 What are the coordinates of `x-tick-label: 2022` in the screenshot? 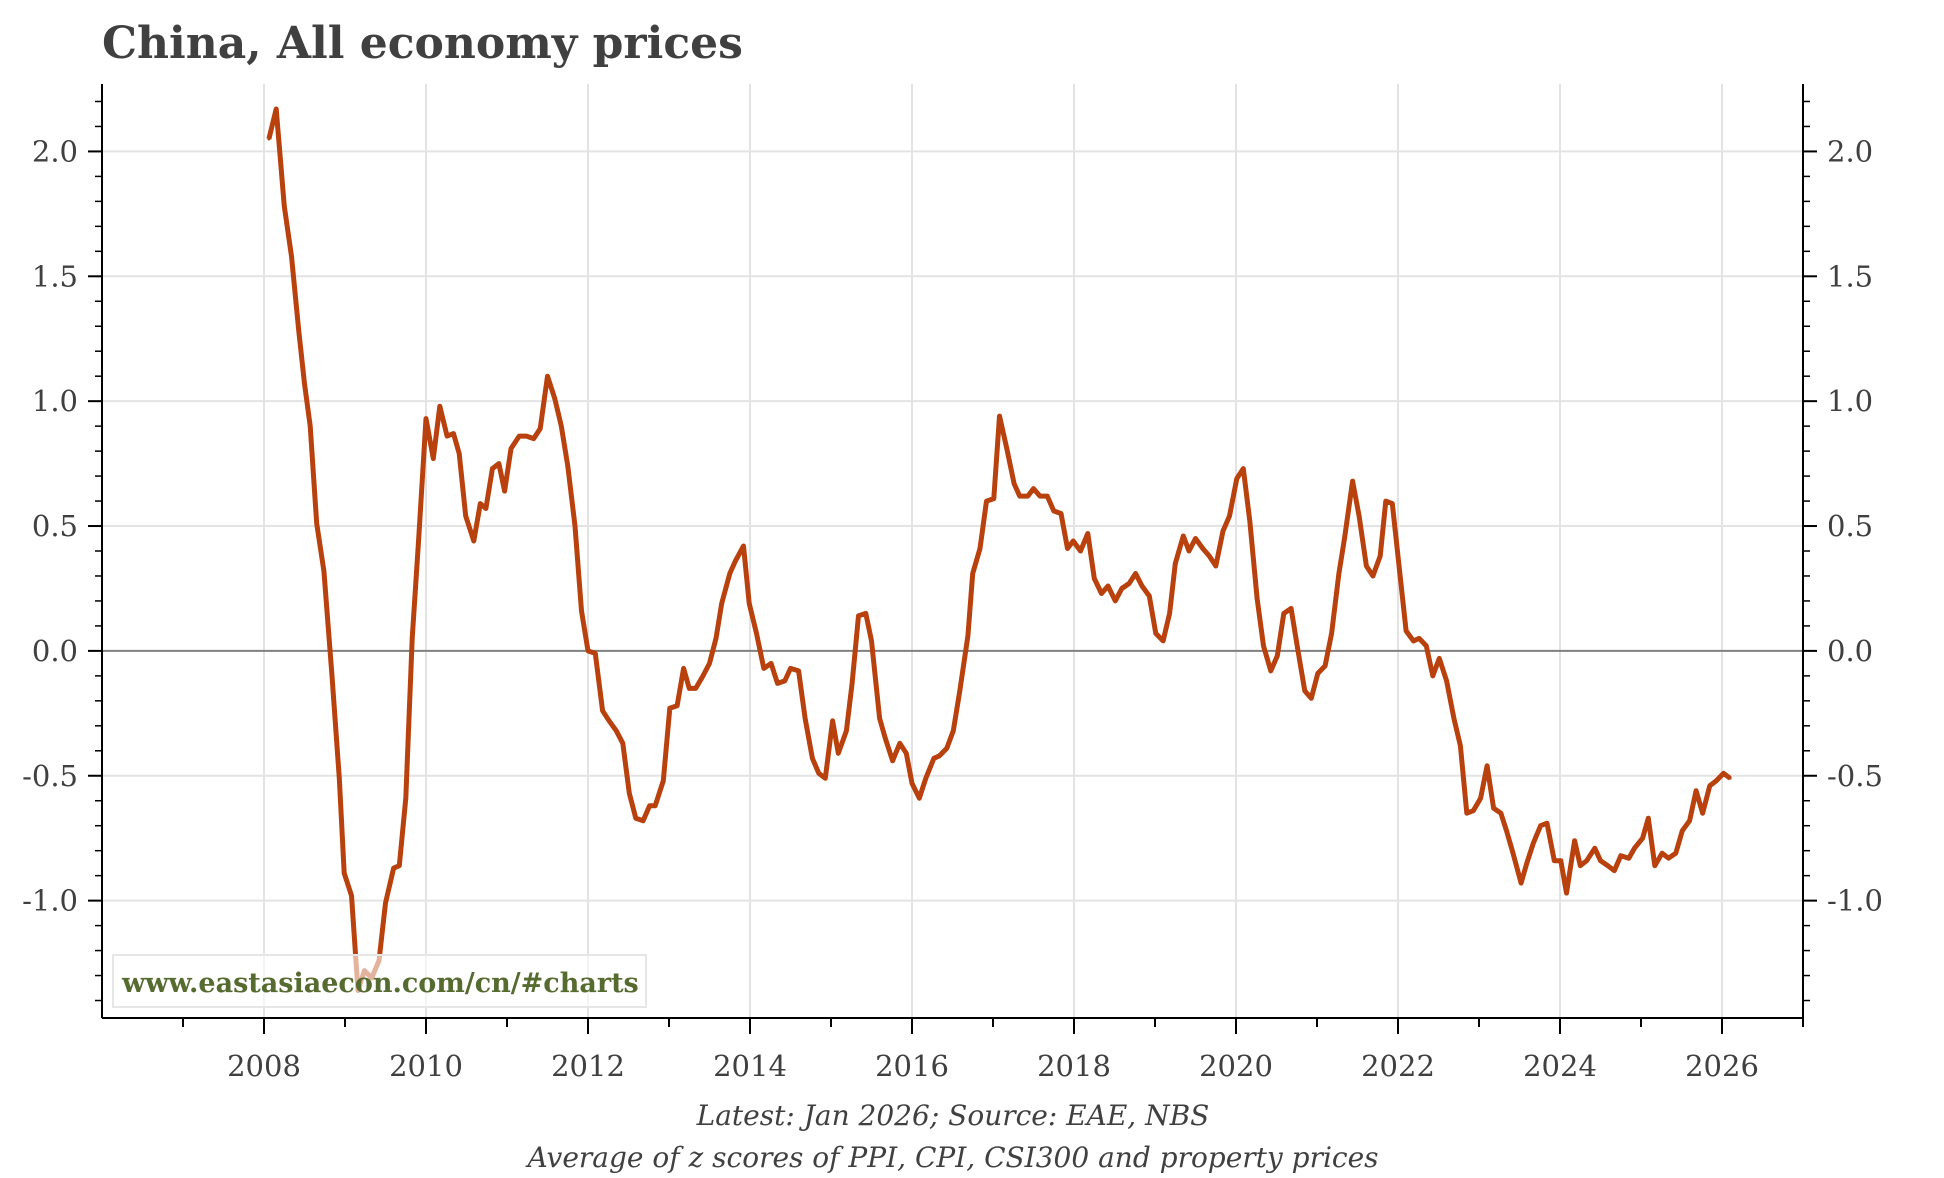 It's located at (1398, 1066).